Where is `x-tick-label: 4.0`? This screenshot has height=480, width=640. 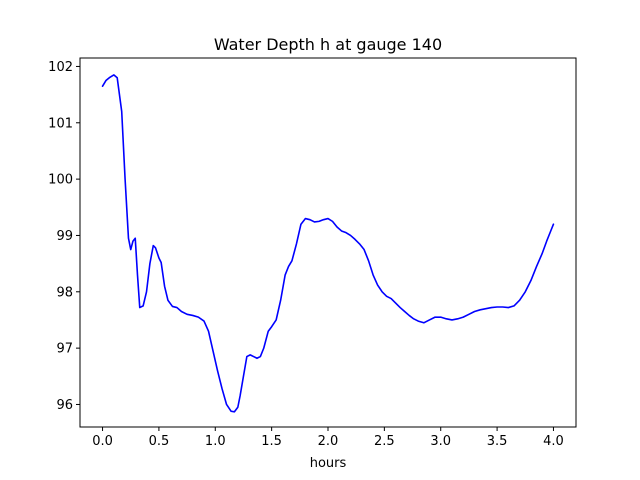
x-tick-label: 4.0 is located at coordinates (553, 441).